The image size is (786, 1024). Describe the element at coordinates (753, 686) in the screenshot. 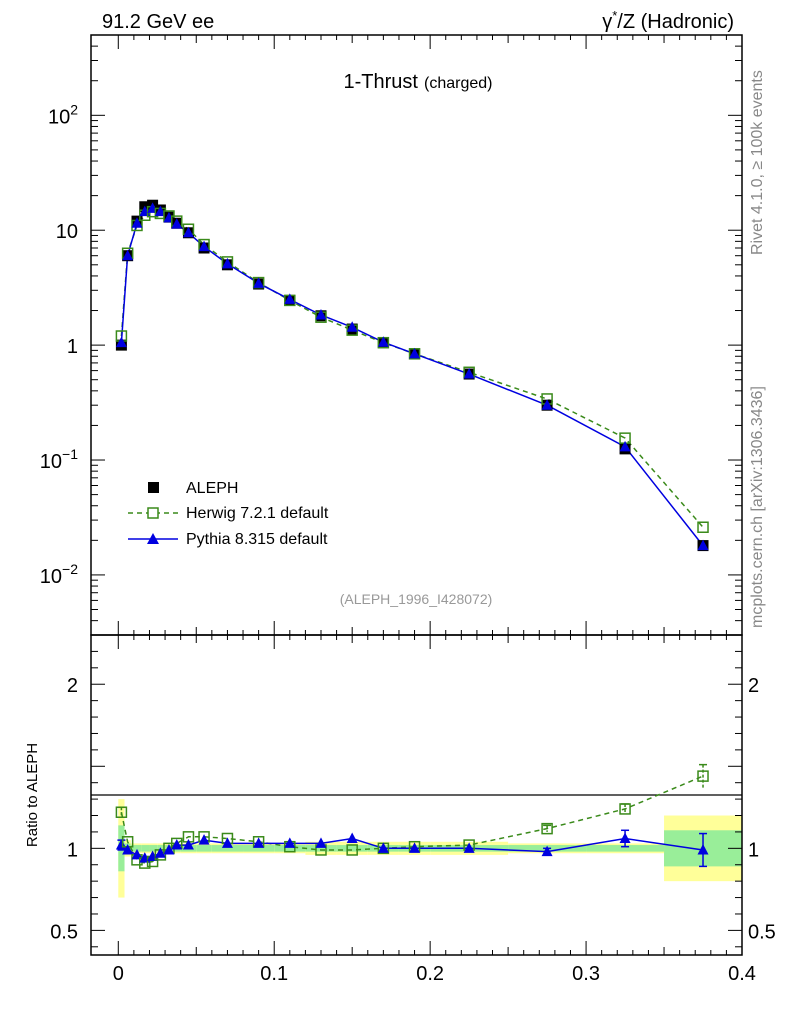

I see `ratio-y-tick-label-right: 2` at that location.